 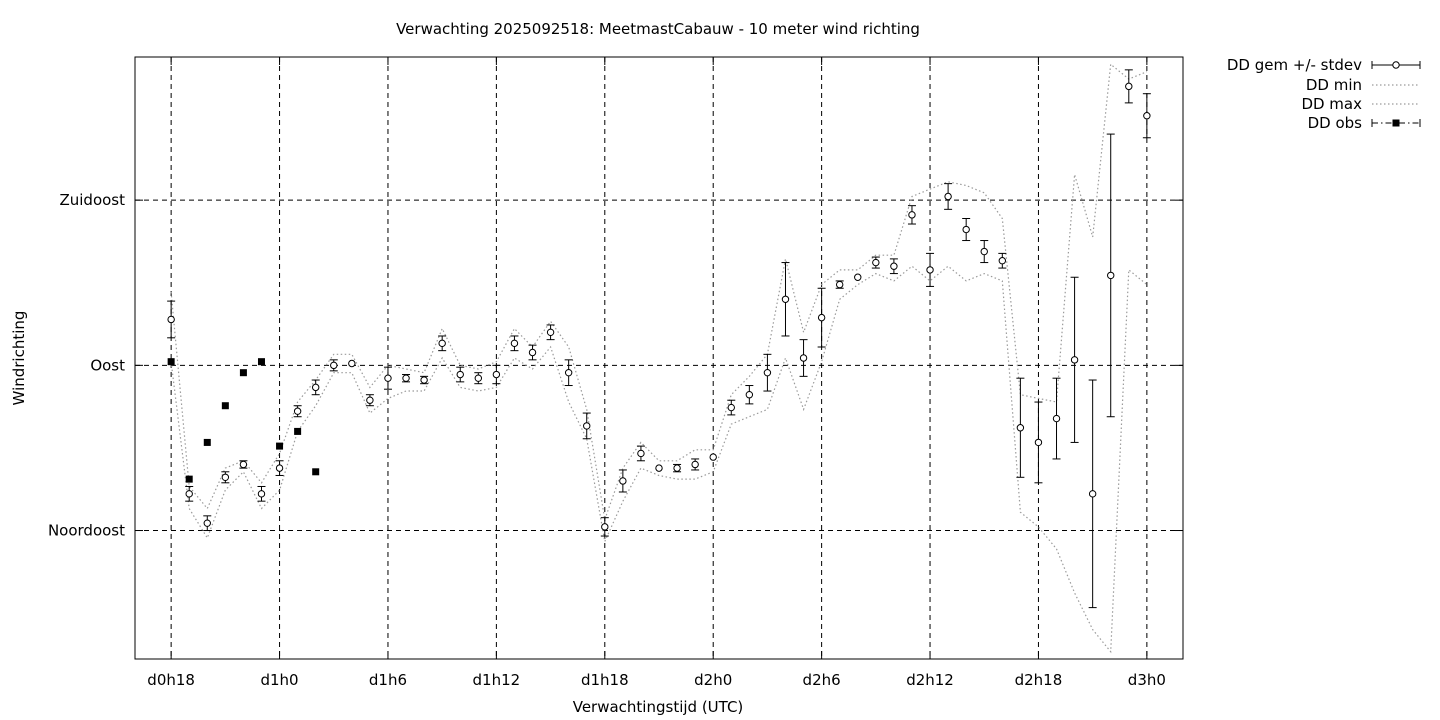 I want to click on x-tick-label: d1h0, so click(x=279, y=680).